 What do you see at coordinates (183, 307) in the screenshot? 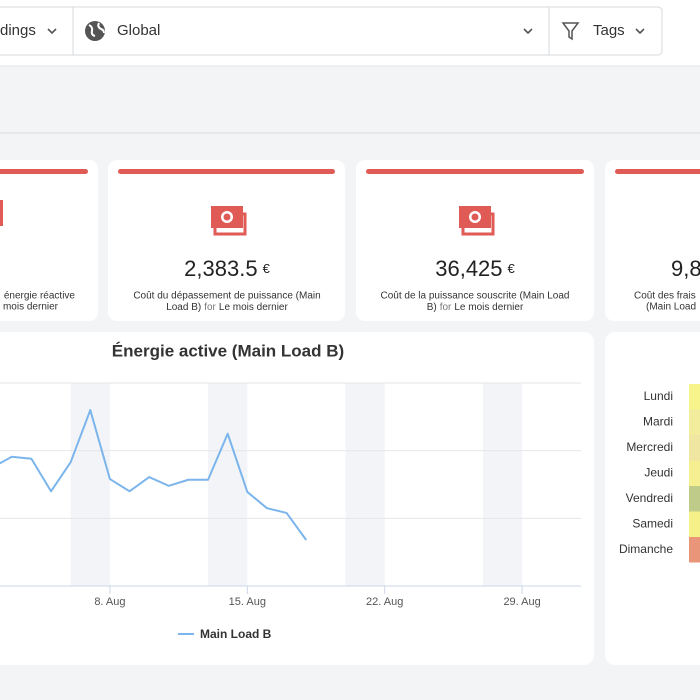
I see `desc: Load B)` at bounding box center [183, 307].